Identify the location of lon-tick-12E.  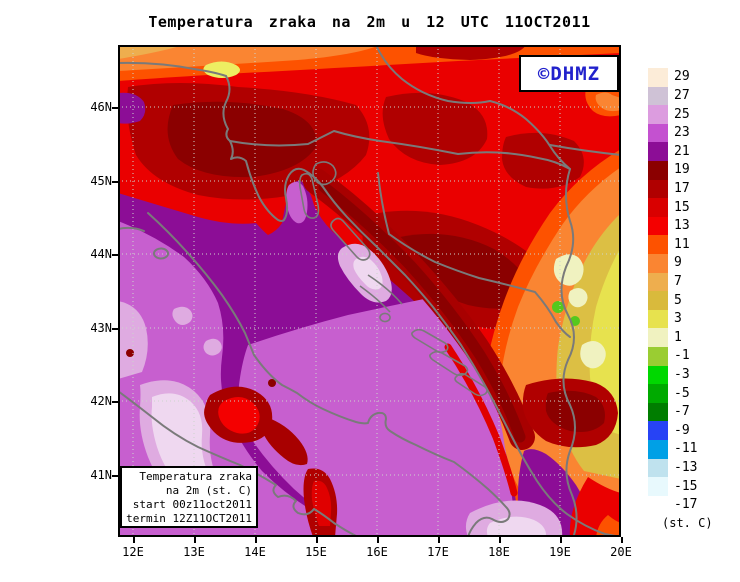
(134, 540).